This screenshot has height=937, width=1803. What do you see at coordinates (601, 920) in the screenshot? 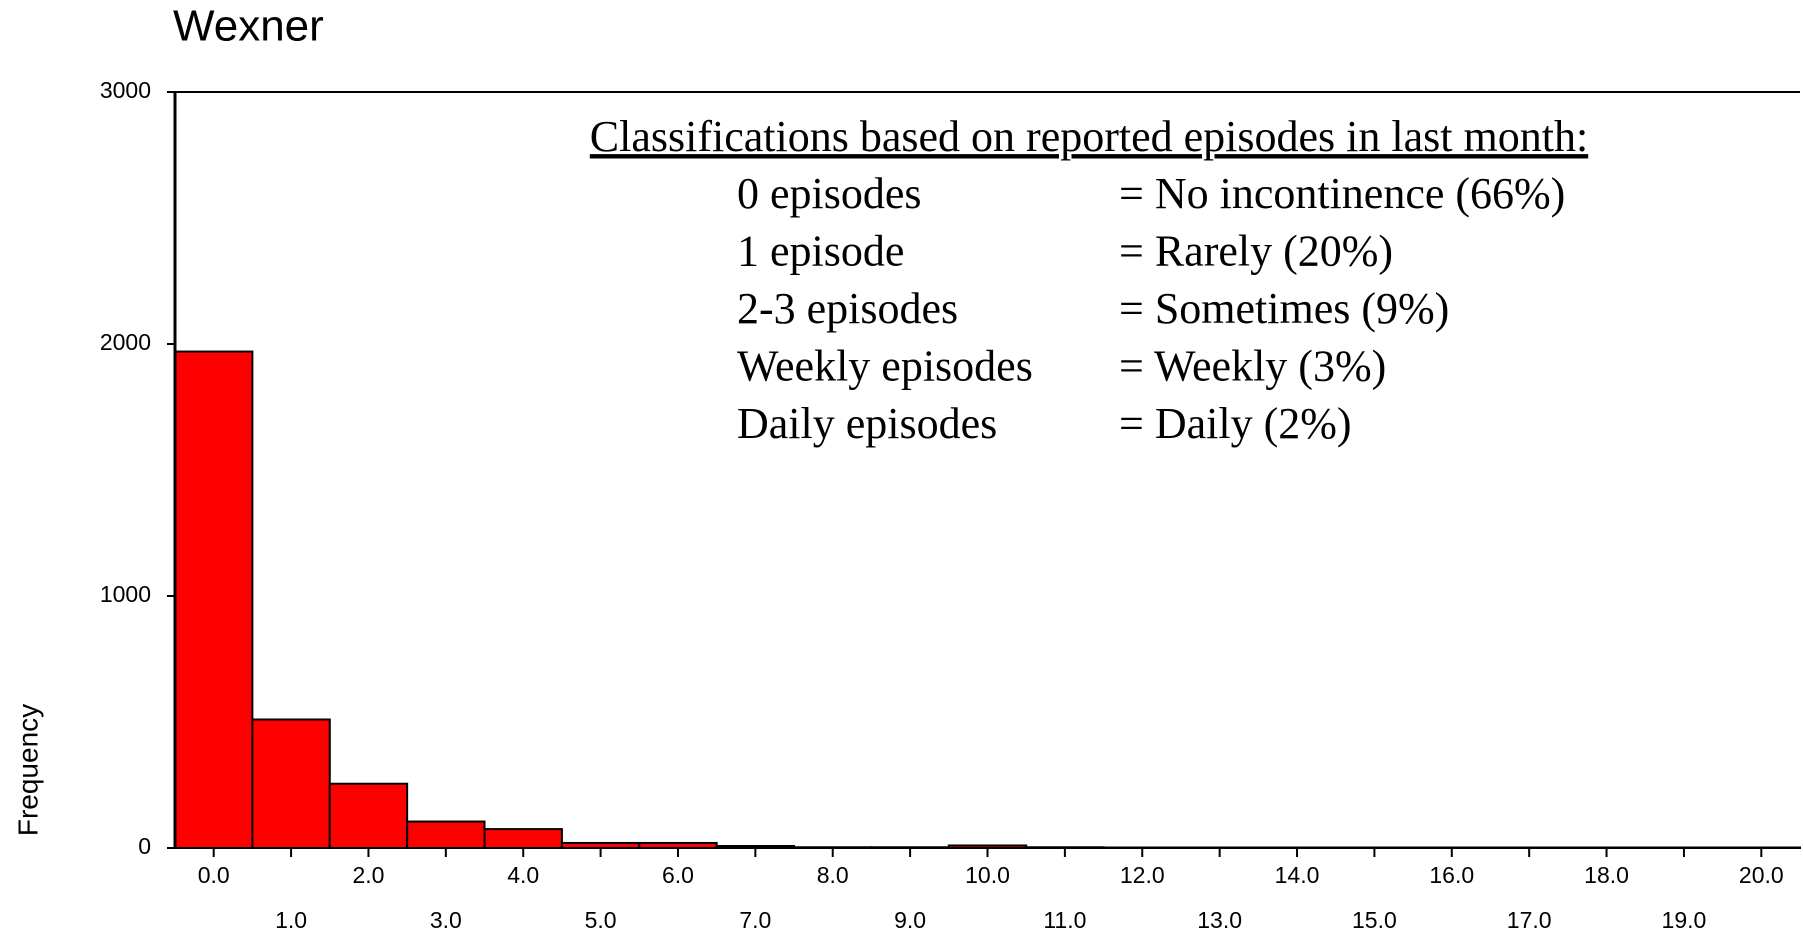
I see `x-tick-label: 5.0` at bounding box center [601, 920].